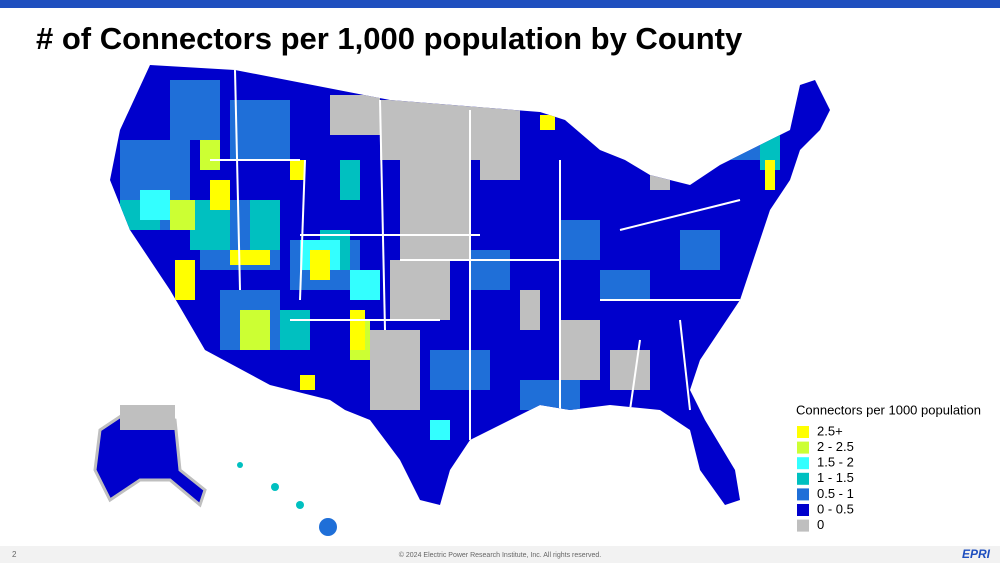 The height and width of the screenshot is (563, 1000). What do you see at coordinates (835, 477) in the screenshot?
I see `legend-label: 1 - 1.5` at bounding box center [835, 477].